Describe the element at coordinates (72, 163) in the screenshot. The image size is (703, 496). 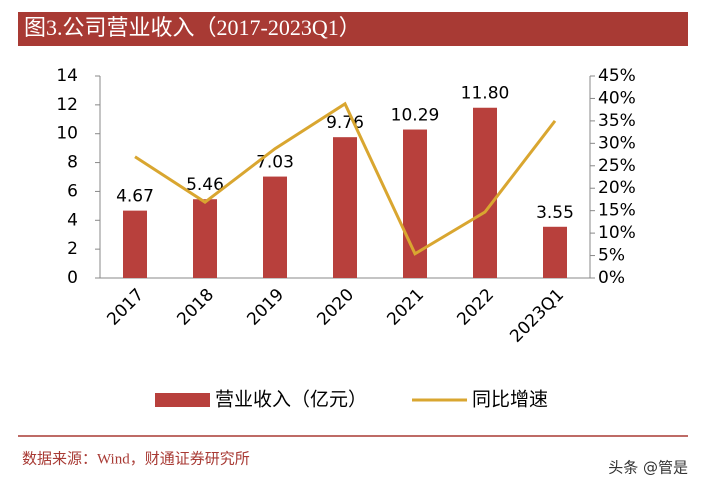
I see `y-tick-label: 8` at that location.